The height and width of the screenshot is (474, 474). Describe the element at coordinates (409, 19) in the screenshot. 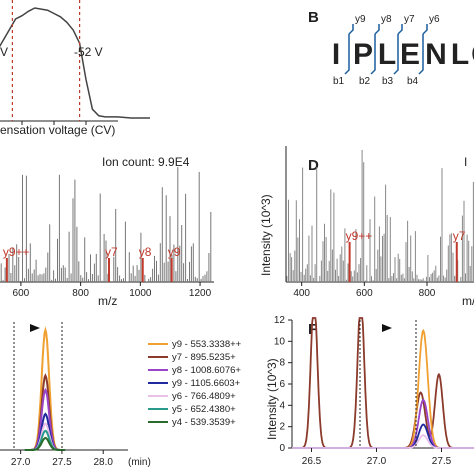

I see `y-ion-label: y7` at that location.